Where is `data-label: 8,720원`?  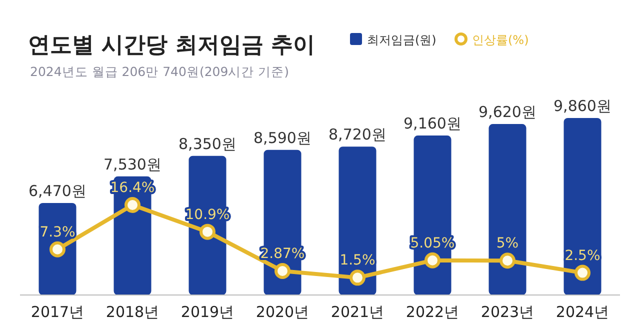 data-label: 8,720원 is located at coordinates (357, 135).